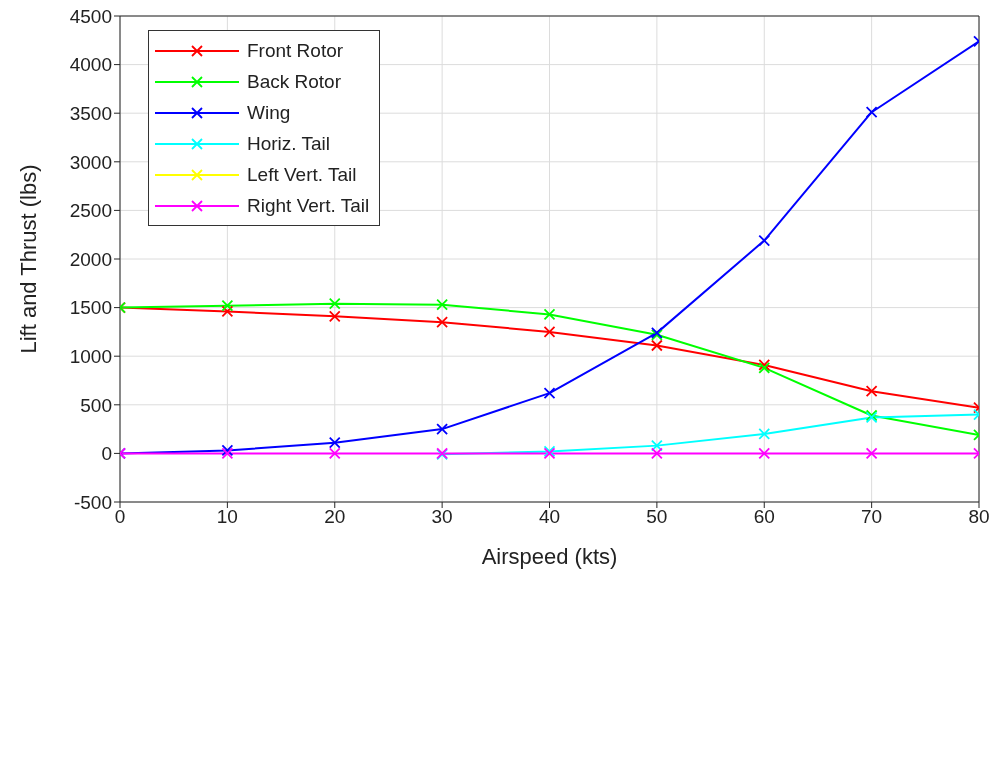 The image size is (1005, 784). Describe the element at coordinates (96, 405) in the screenshot. I see `y-tick-label: 500` at that location.